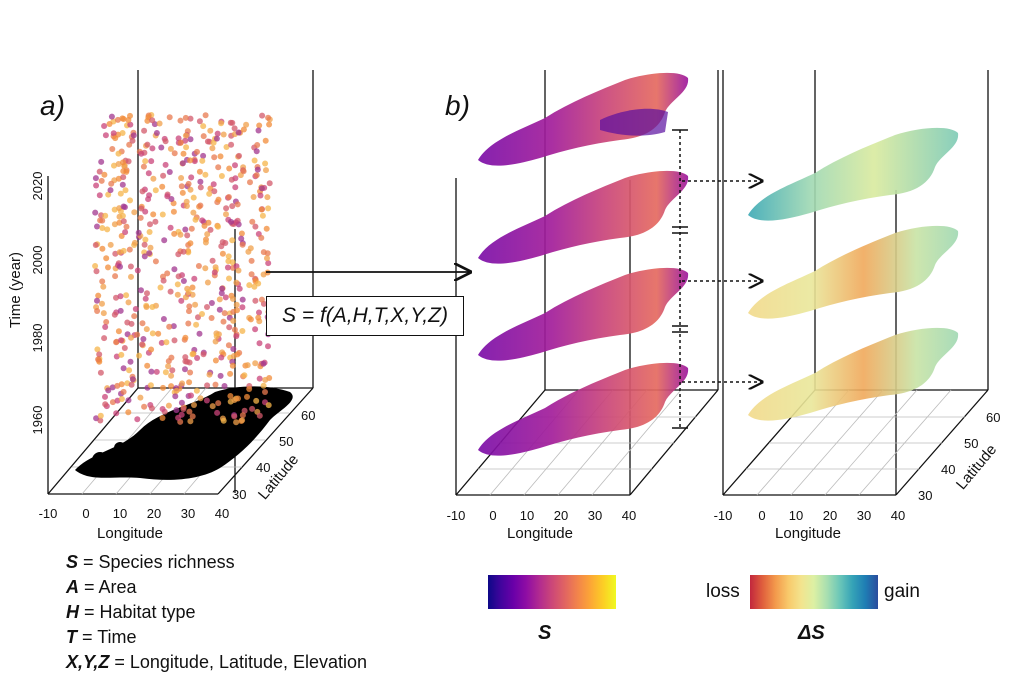  I want to click on panel-a-z-title: Time (year), so click(15, 290).